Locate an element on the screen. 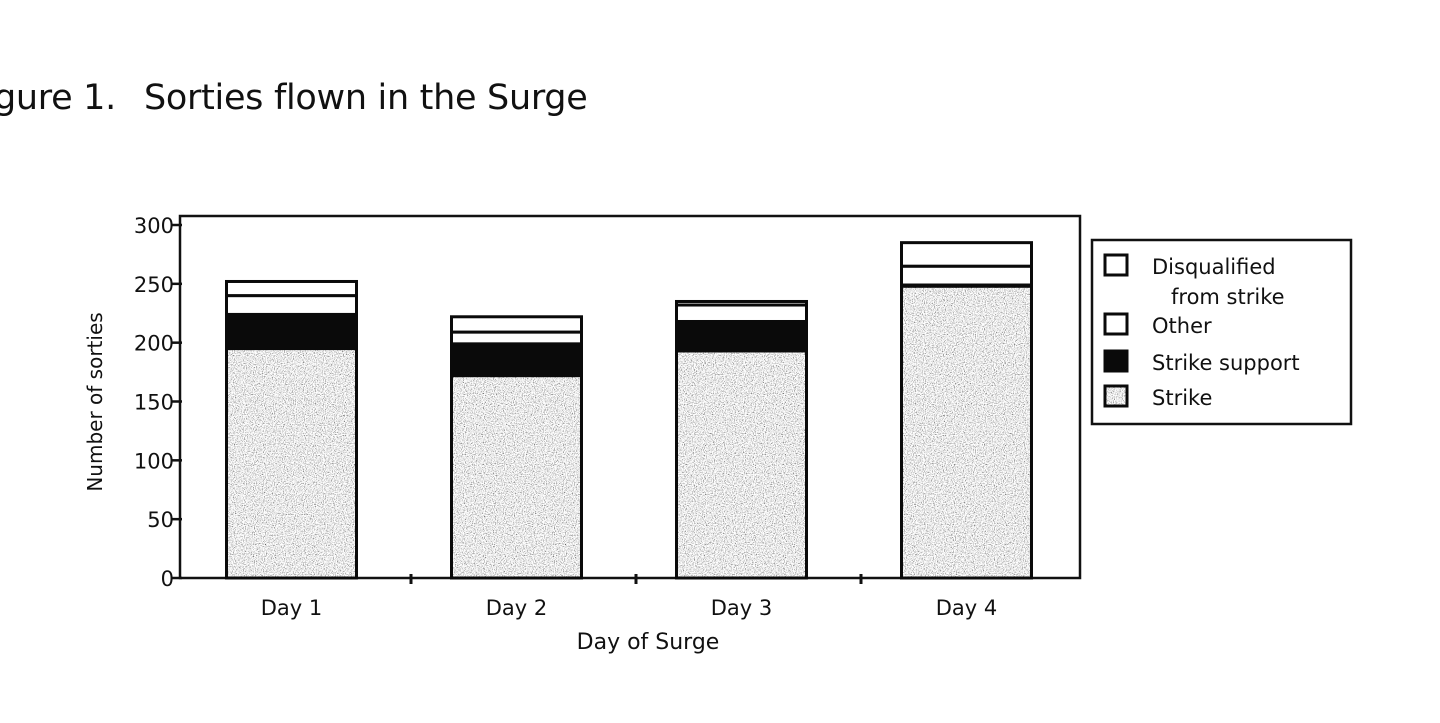 This screenshot has width=1440, height=723. y-tick-label-200: 200 is located at coordinates (154, 344).